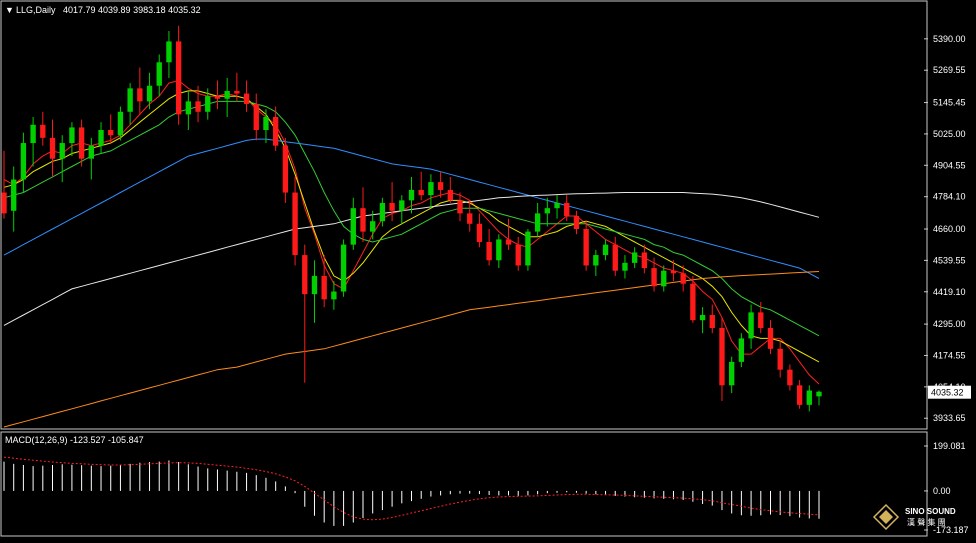  Describe the element at coordinates (914, 517) in the screenshot. I see `sino-sound-logo: SINO SOUND 漢 聲 集 團` at that location.